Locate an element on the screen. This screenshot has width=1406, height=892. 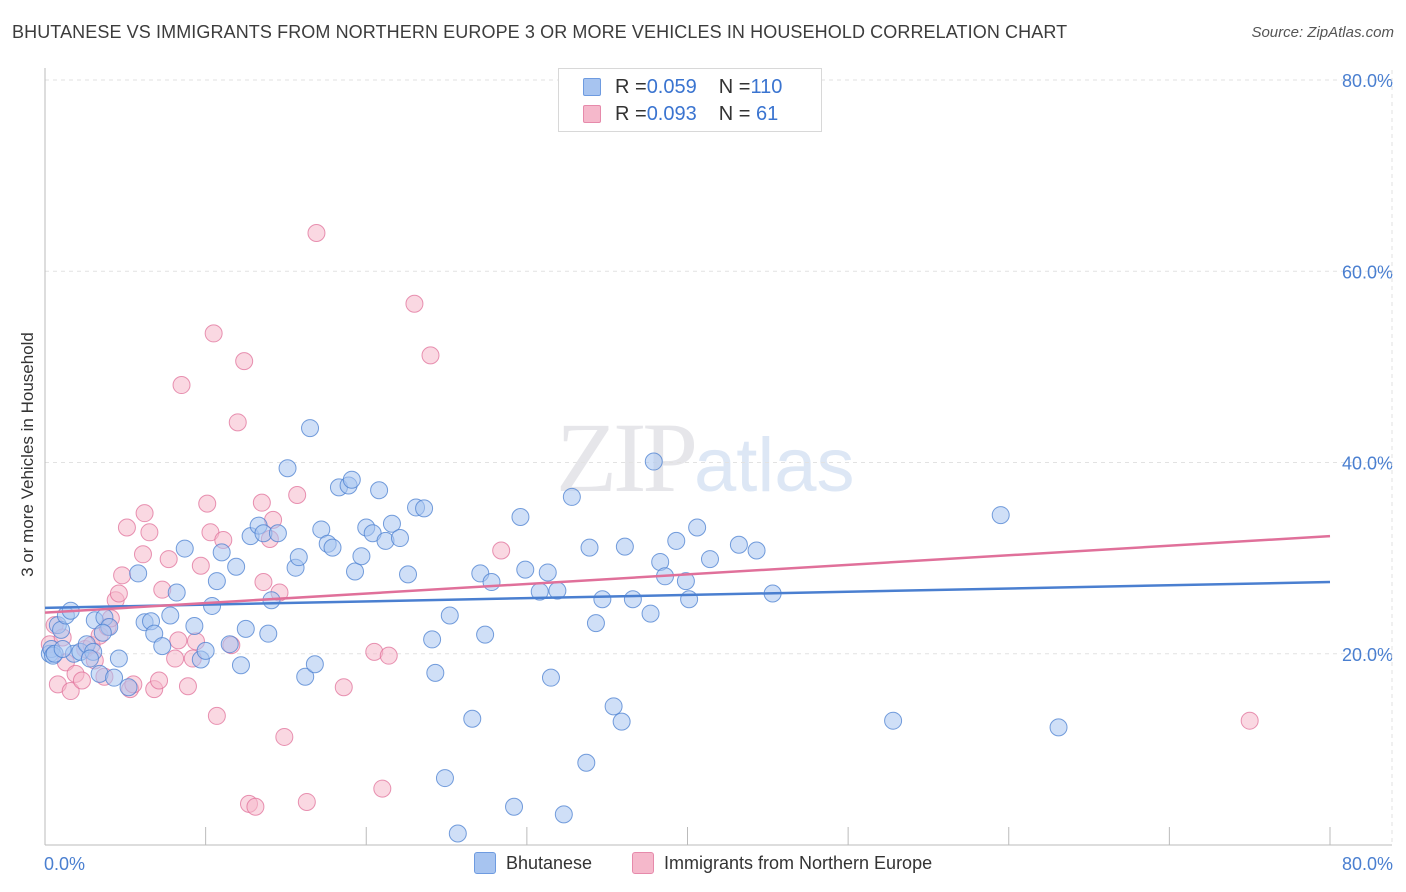
legend-swatch-bhutanese is located at coordinates (592, 87).